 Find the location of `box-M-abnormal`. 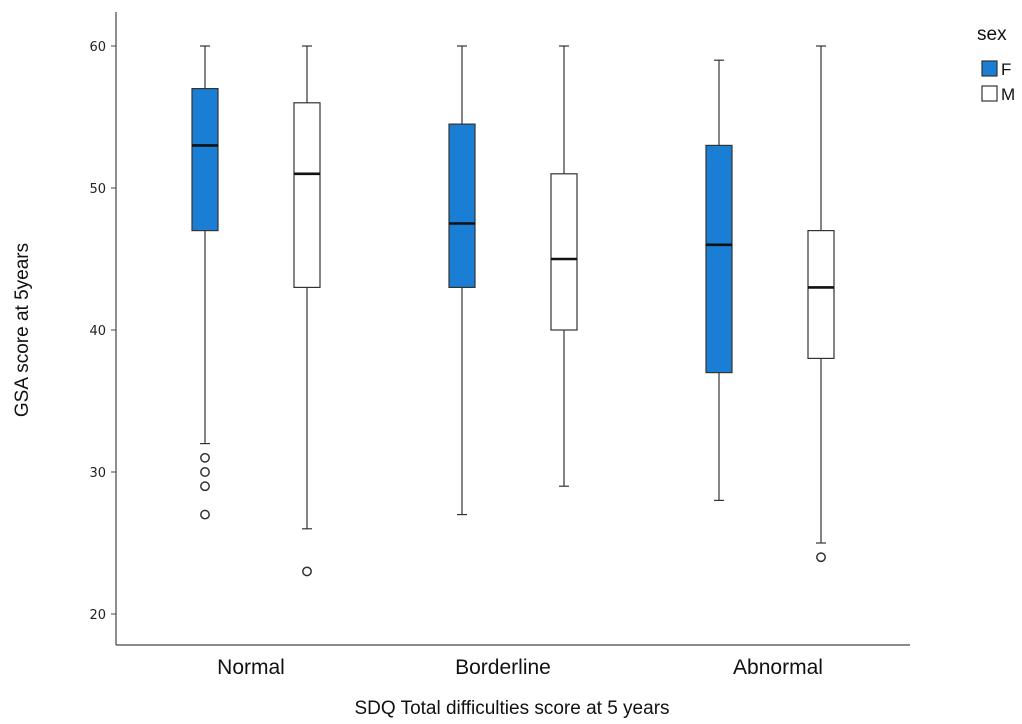

box-M-abnormal is located at coordinates (821, 304).